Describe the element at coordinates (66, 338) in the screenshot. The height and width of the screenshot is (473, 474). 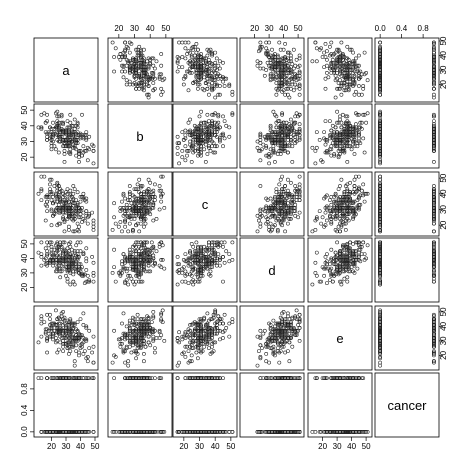
I see `panel-e-vs-a` at that location.